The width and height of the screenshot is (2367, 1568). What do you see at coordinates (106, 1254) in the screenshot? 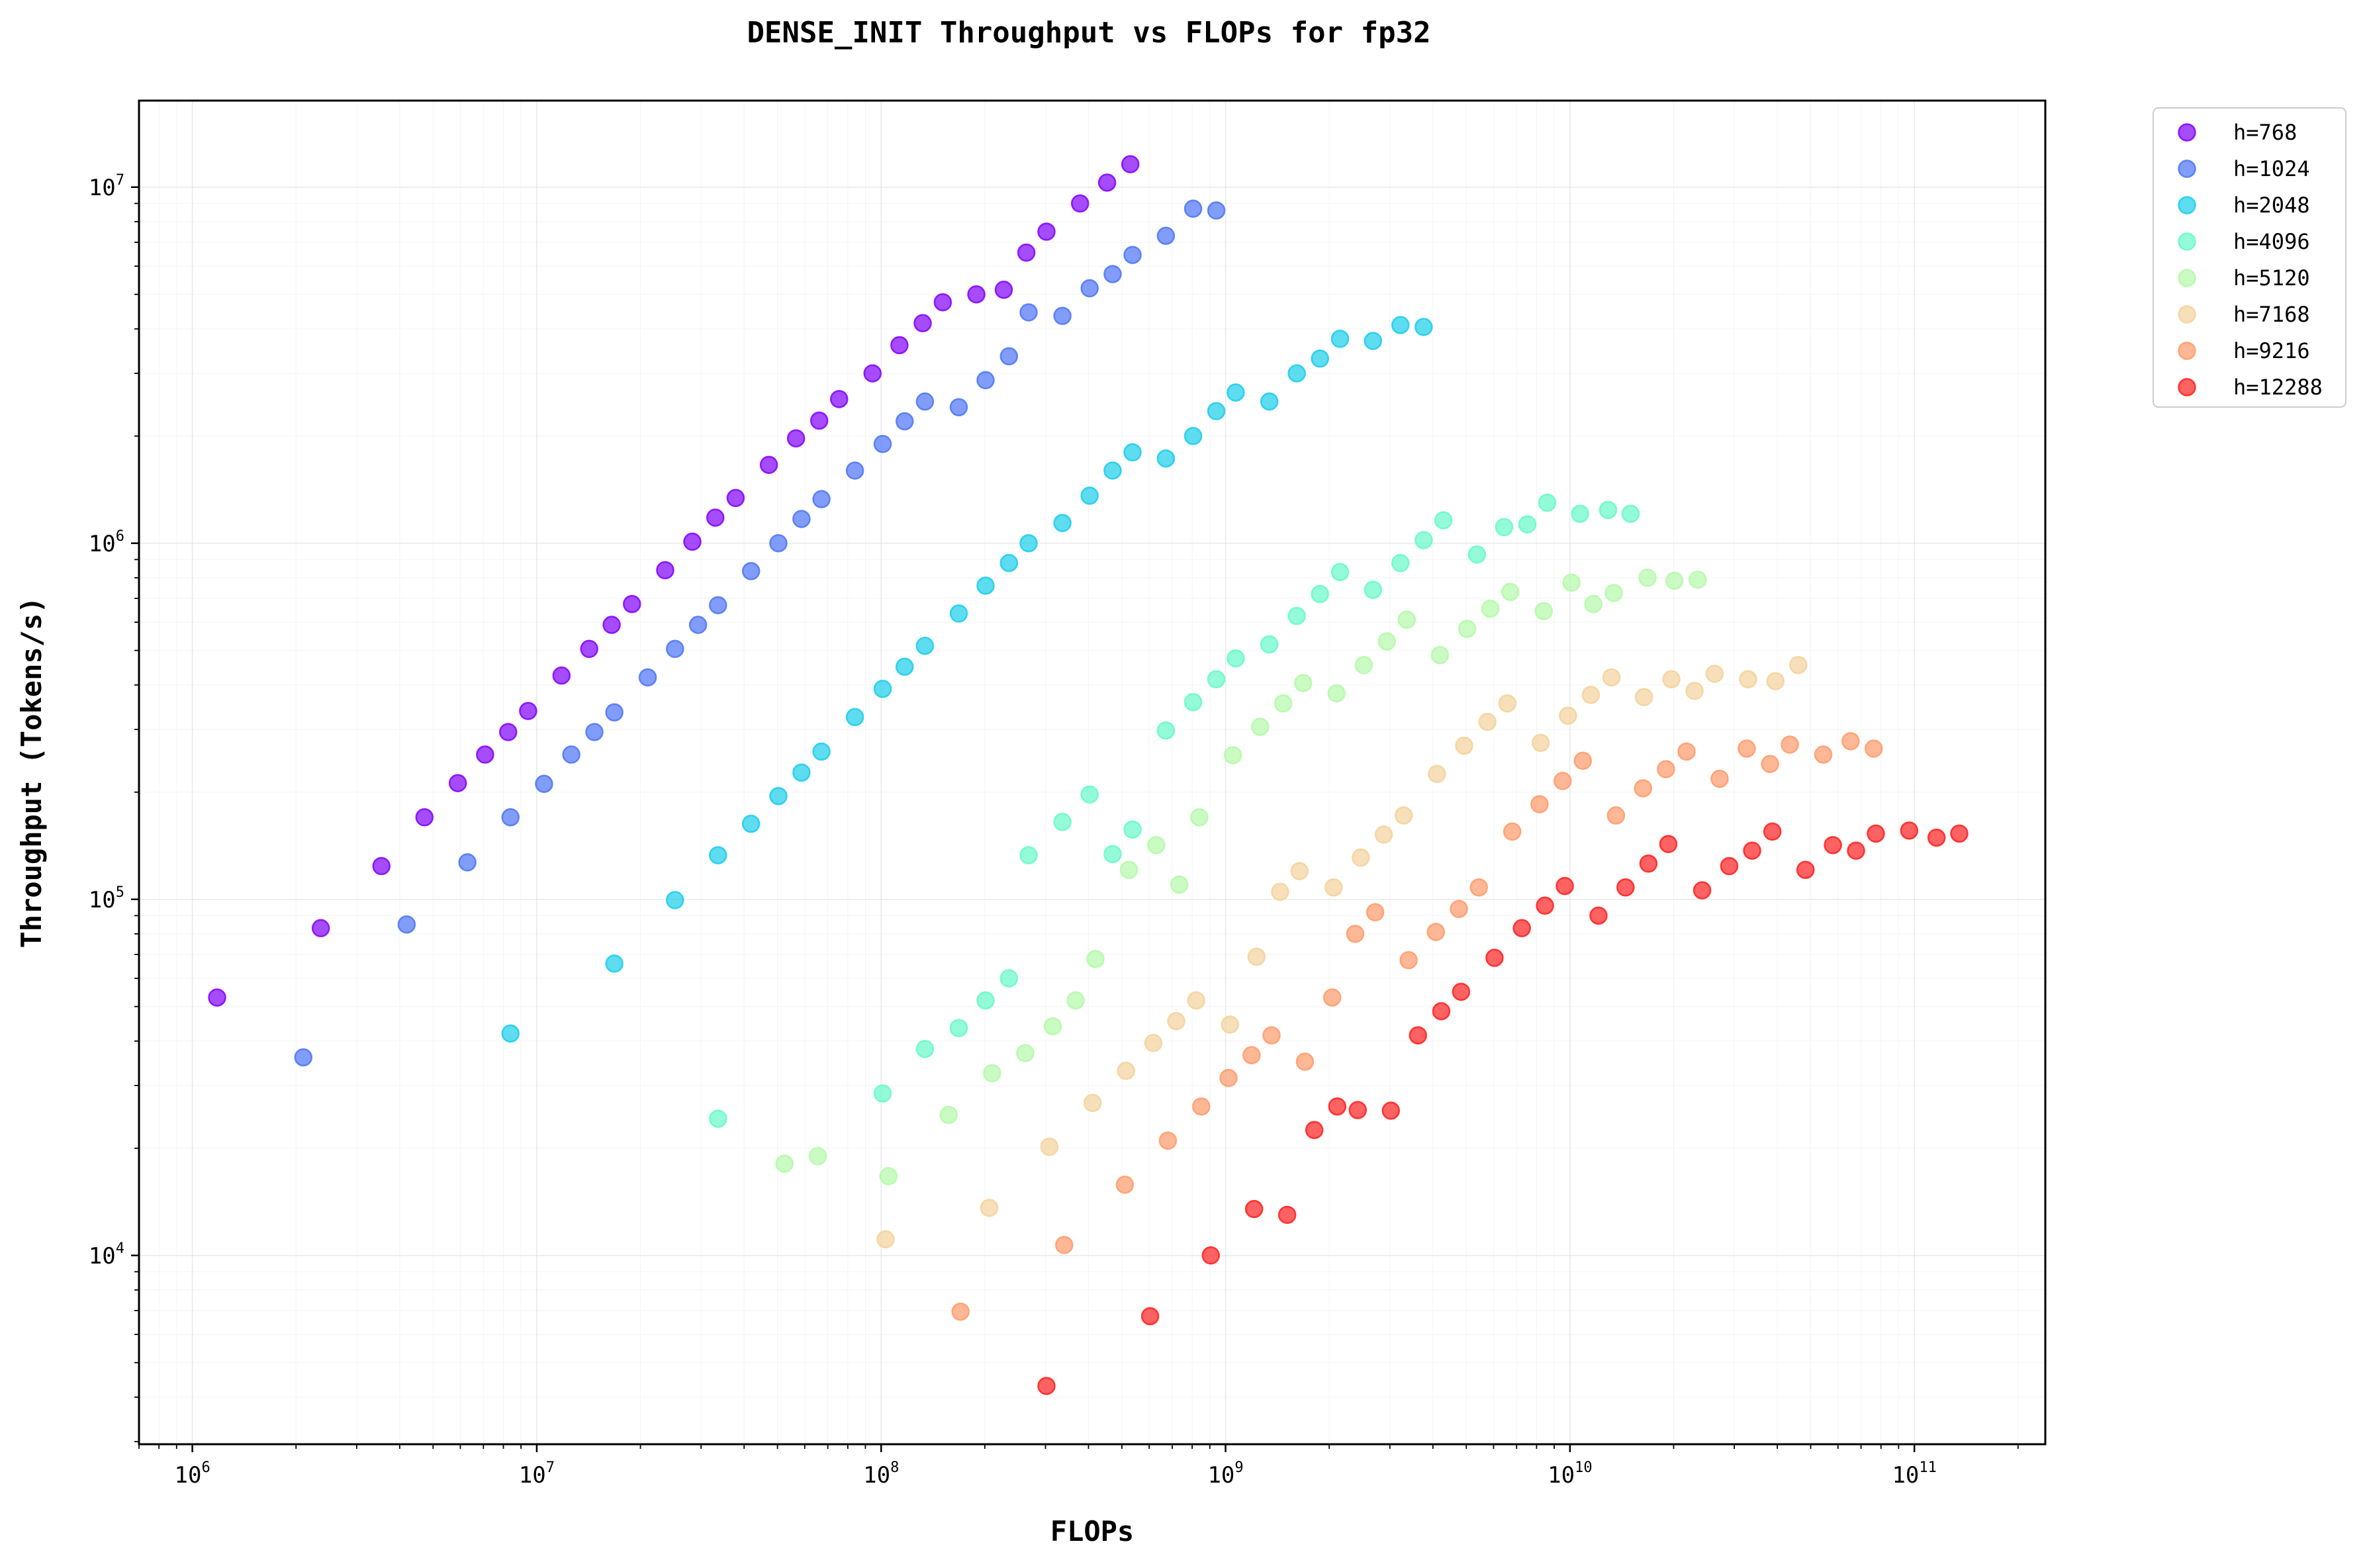
I see `y-tick-label: 10⁴` at bounding box center [106, 1254].